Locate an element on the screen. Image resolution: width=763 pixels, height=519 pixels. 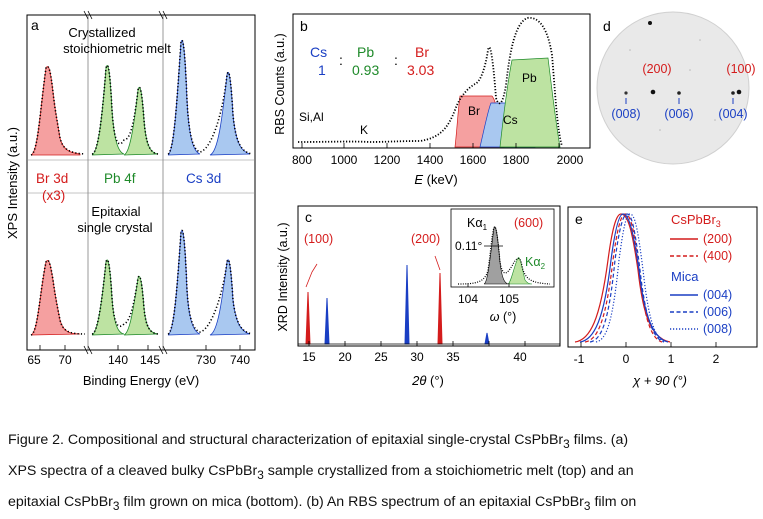
legend-item-400: (400) is located at coordinates (717, 256).